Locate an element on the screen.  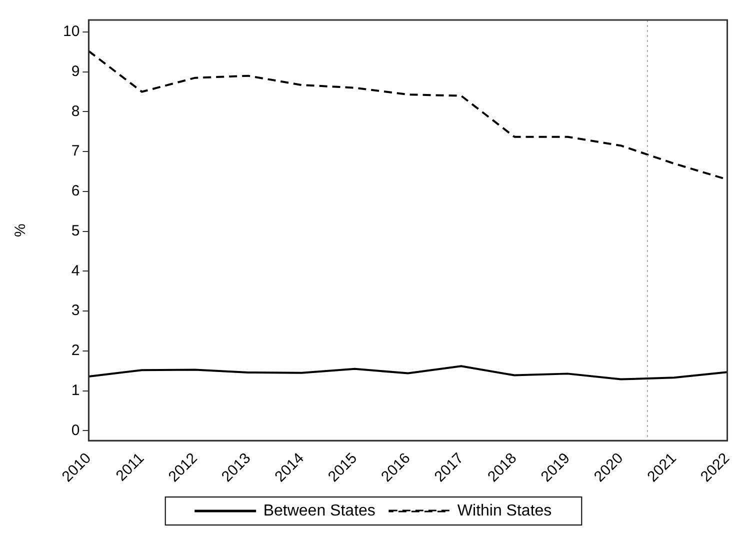
y-tick-label: 1 is located at coordinates (75, 390).